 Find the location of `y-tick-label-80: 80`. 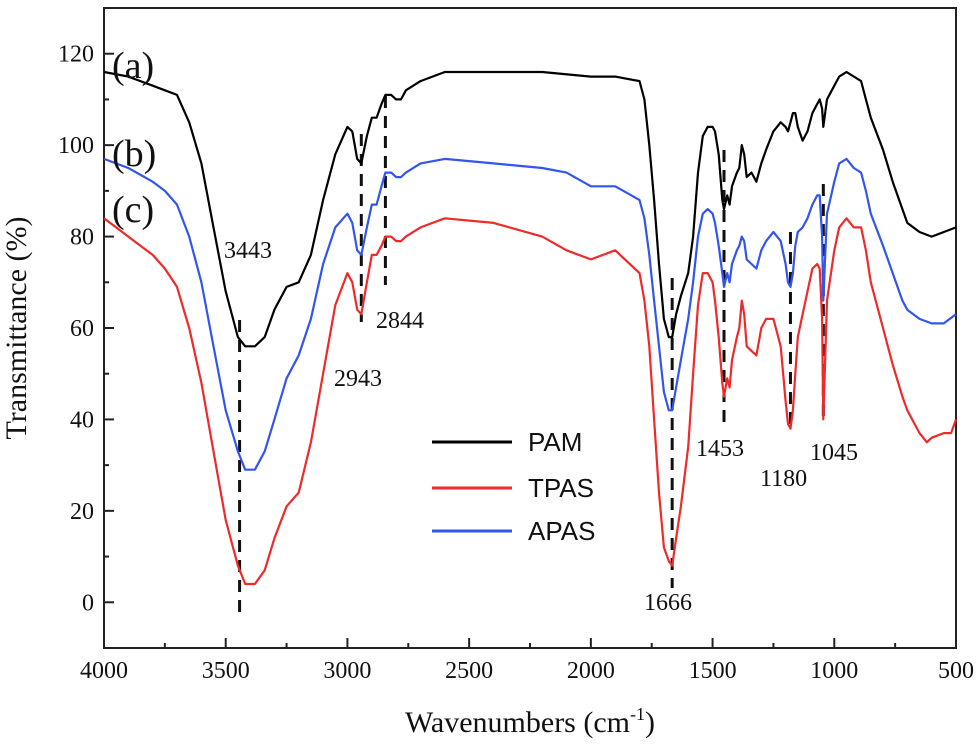

y-tick-label-80: 80 is located at coordinates (82, 238).